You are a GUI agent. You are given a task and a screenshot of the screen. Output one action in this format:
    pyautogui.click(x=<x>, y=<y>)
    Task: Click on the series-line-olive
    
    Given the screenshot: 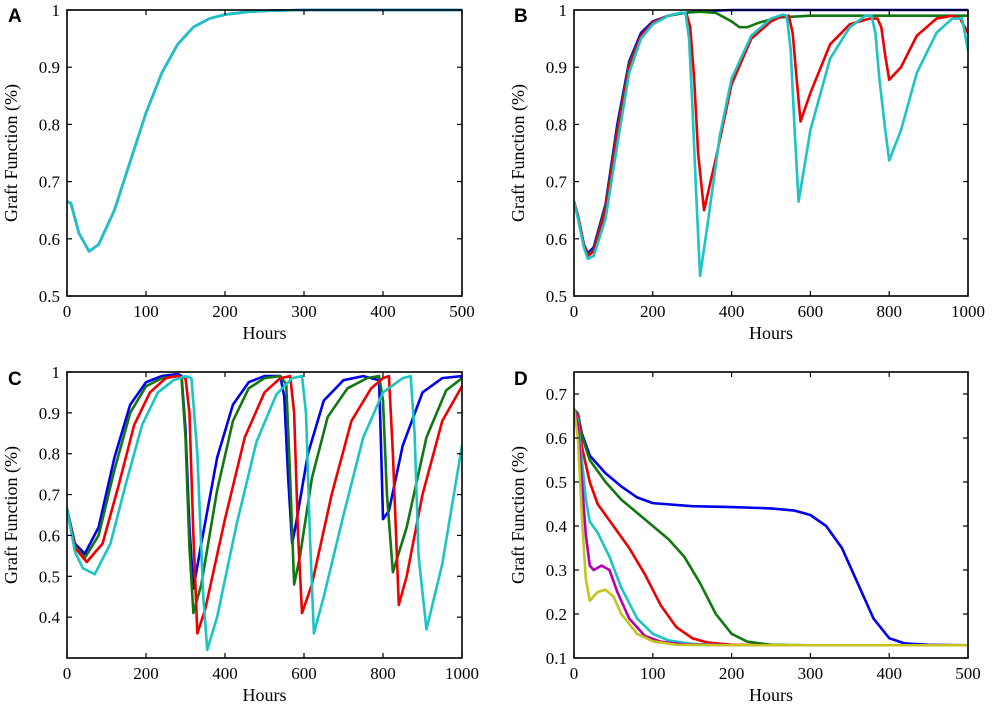 What is the action you would take?
    pyautogui.click(x=771, y=527)
    